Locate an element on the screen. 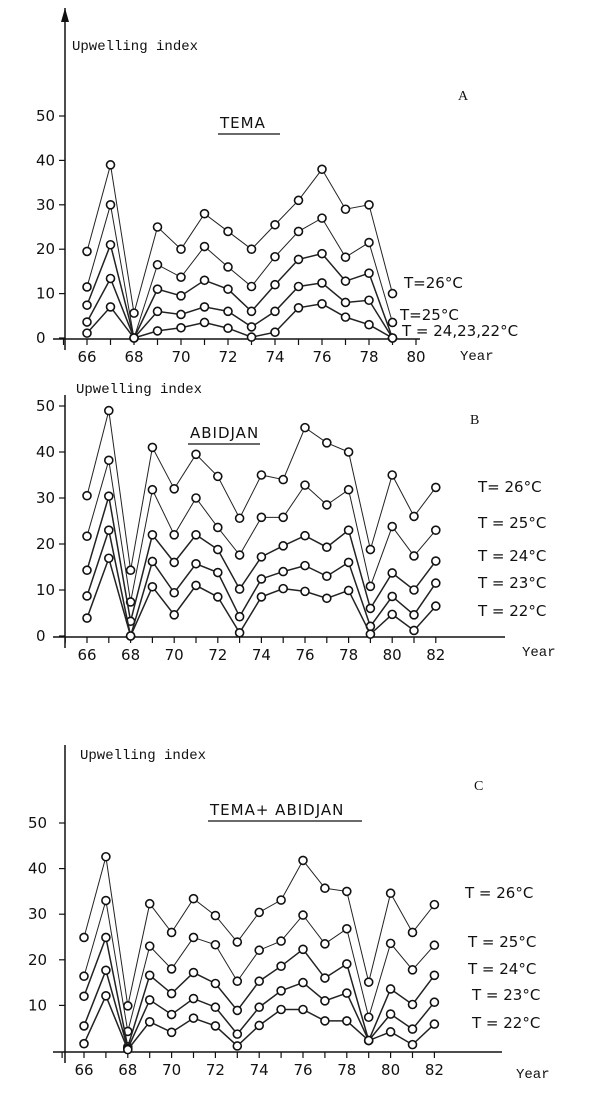  x-tick-label: 66 is located at coordinates (86, 357).